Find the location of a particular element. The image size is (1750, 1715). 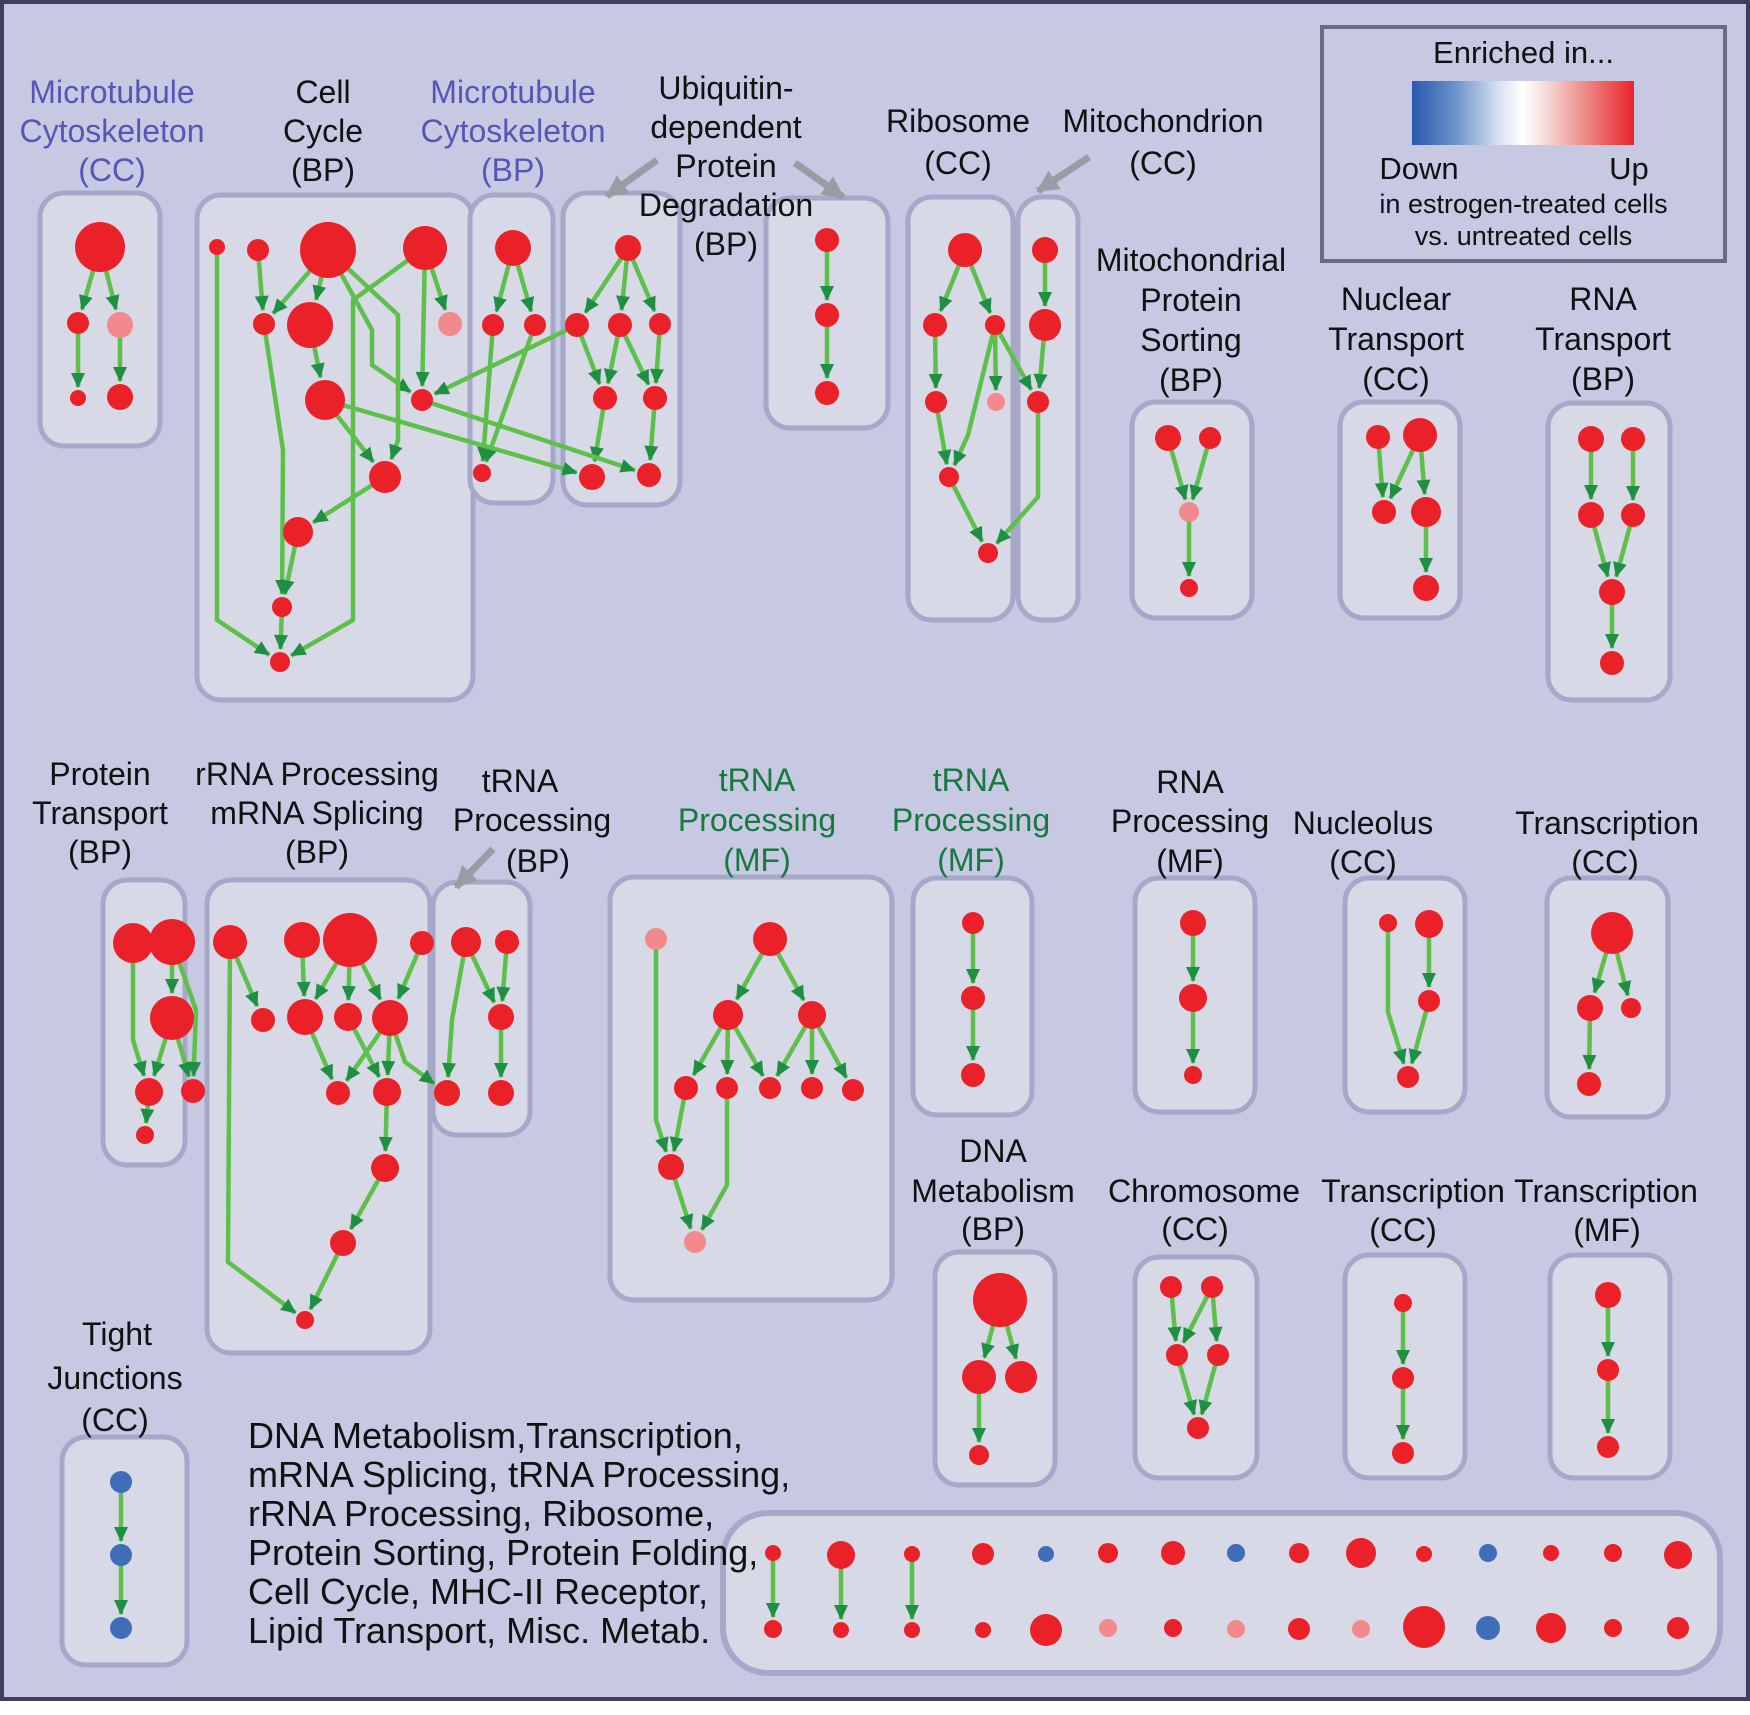

gene-set-node-ptr-p2 is located at coordinates (172, 942).